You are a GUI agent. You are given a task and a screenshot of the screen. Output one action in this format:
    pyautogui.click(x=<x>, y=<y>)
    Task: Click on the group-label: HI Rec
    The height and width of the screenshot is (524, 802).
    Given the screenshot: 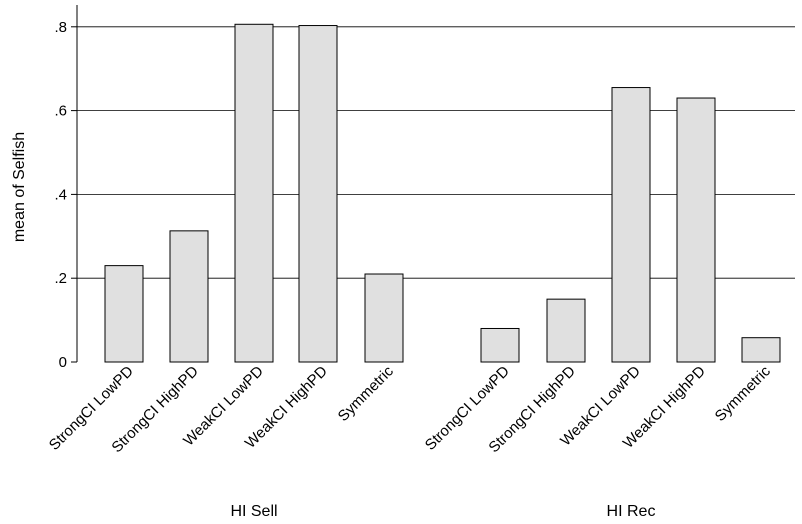 What is the action you would take?
    pyautogui.click(x=631, y=511)
    